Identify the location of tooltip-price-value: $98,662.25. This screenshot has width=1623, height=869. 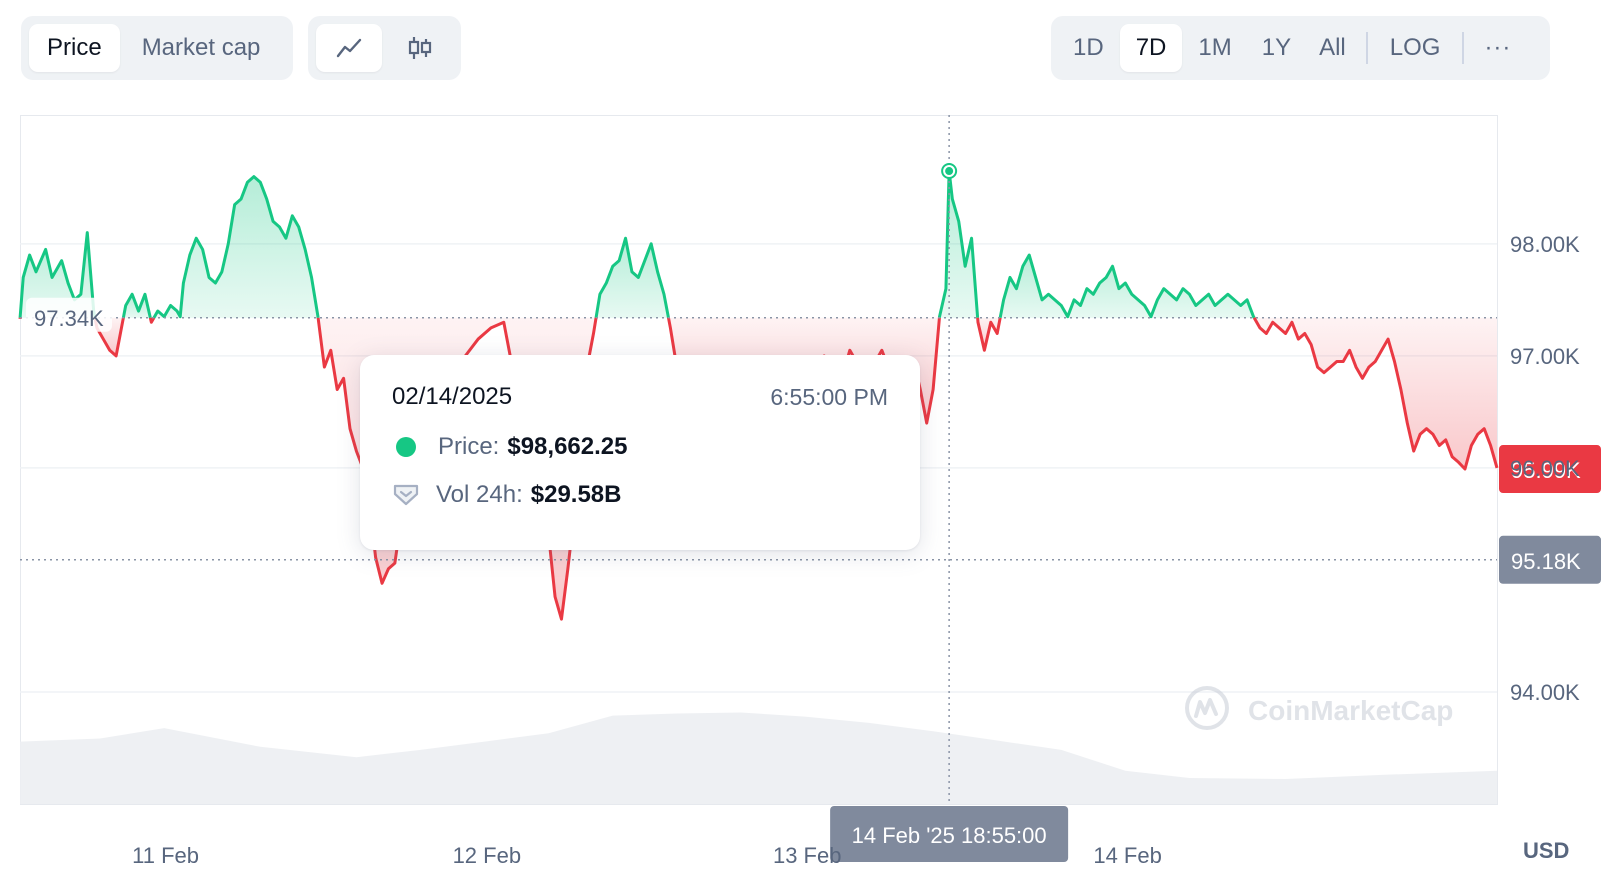
(567, 446).